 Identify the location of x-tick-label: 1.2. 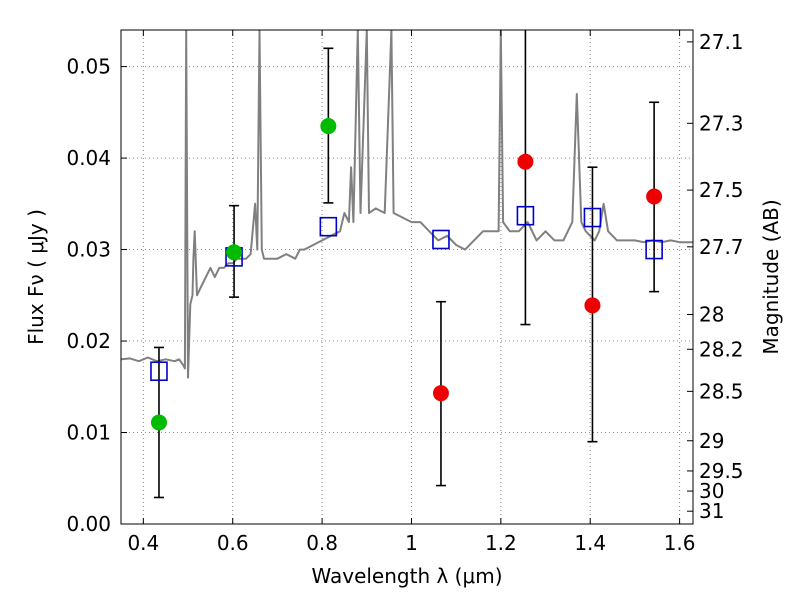
(501, 543).